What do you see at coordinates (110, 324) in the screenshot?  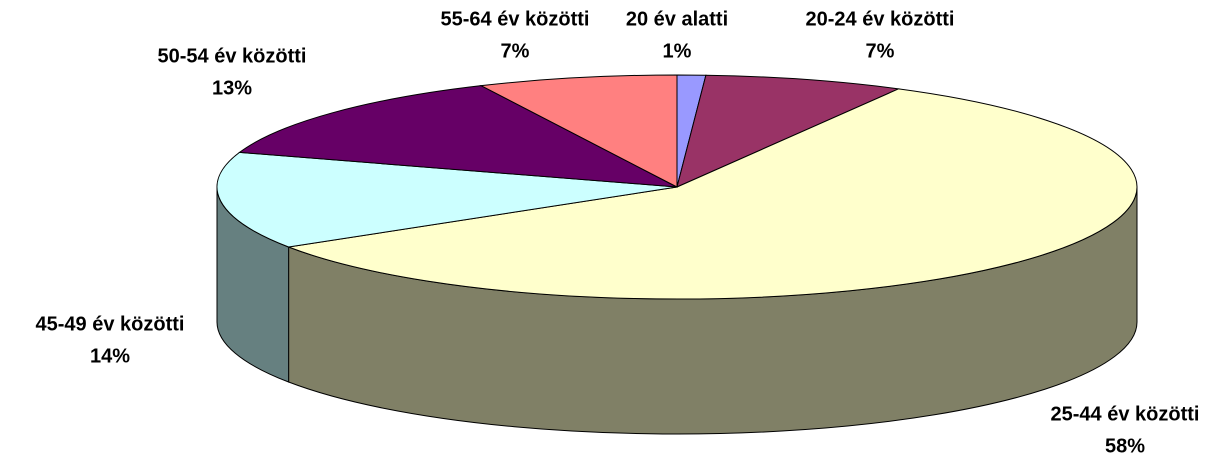 I see `slice-label: 45-49 év közötti` at bounding box center [110, 324].